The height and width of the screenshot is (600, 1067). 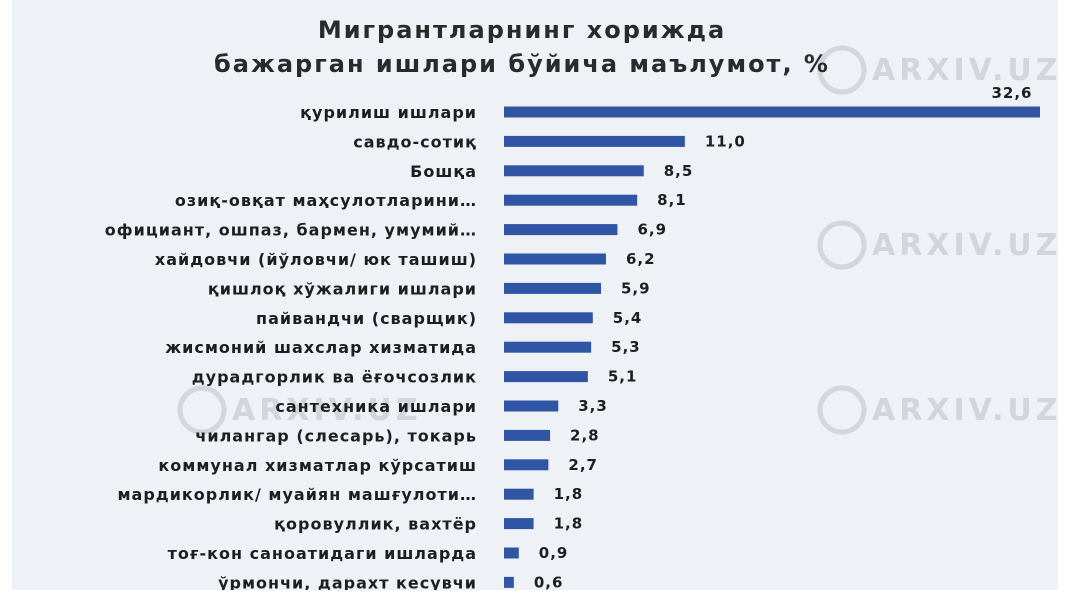 What do you see at coordinates (347, 581) in the screenshot?
I see `category-label: ўрмончи, дарахт кесувчи` at bounding box center [347, 581].